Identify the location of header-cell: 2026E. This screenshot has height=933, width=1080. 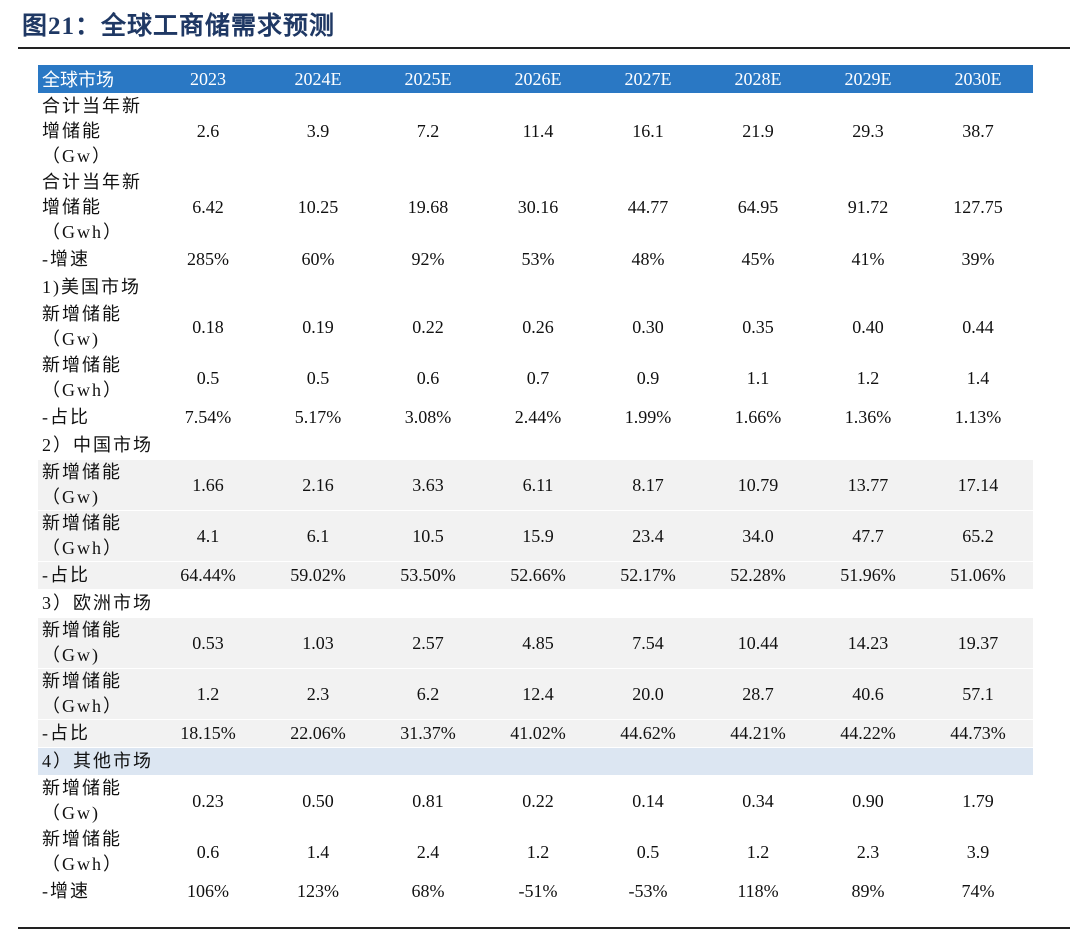
(538, 79).